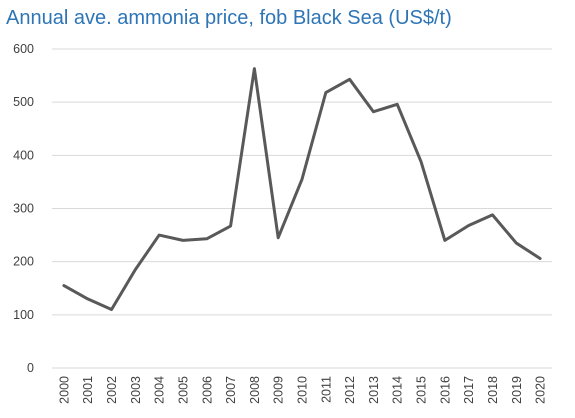 The width and height of the screenshot is (575, 418). Describe the element at coordinates (160, 390) in the screenshot. I see `x-tick-label: 2004` at that location.